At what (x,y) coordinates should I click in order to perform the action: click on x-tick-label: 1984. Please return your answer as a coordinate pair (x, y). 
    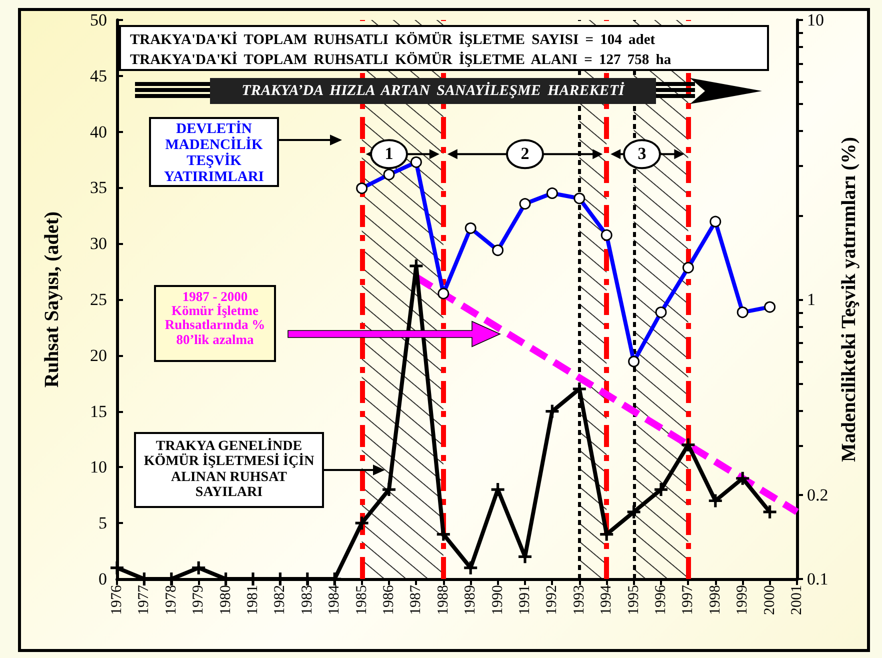
    Looking at the image, I should click on (334, 599).